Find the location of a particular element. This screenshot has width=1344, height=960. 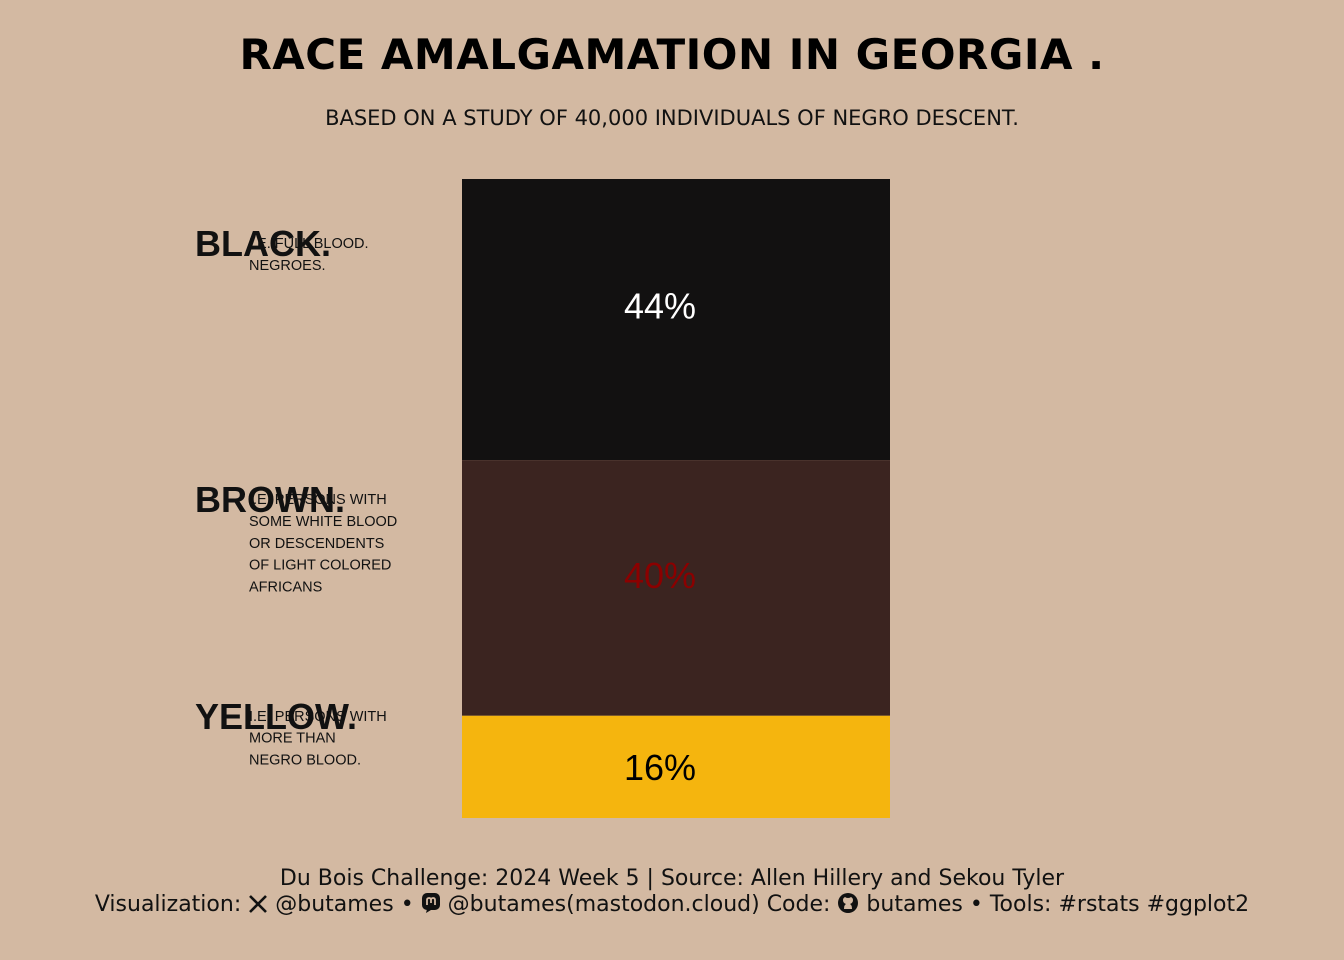

category-label: YELLOW. is located at coordinates (276, 716).